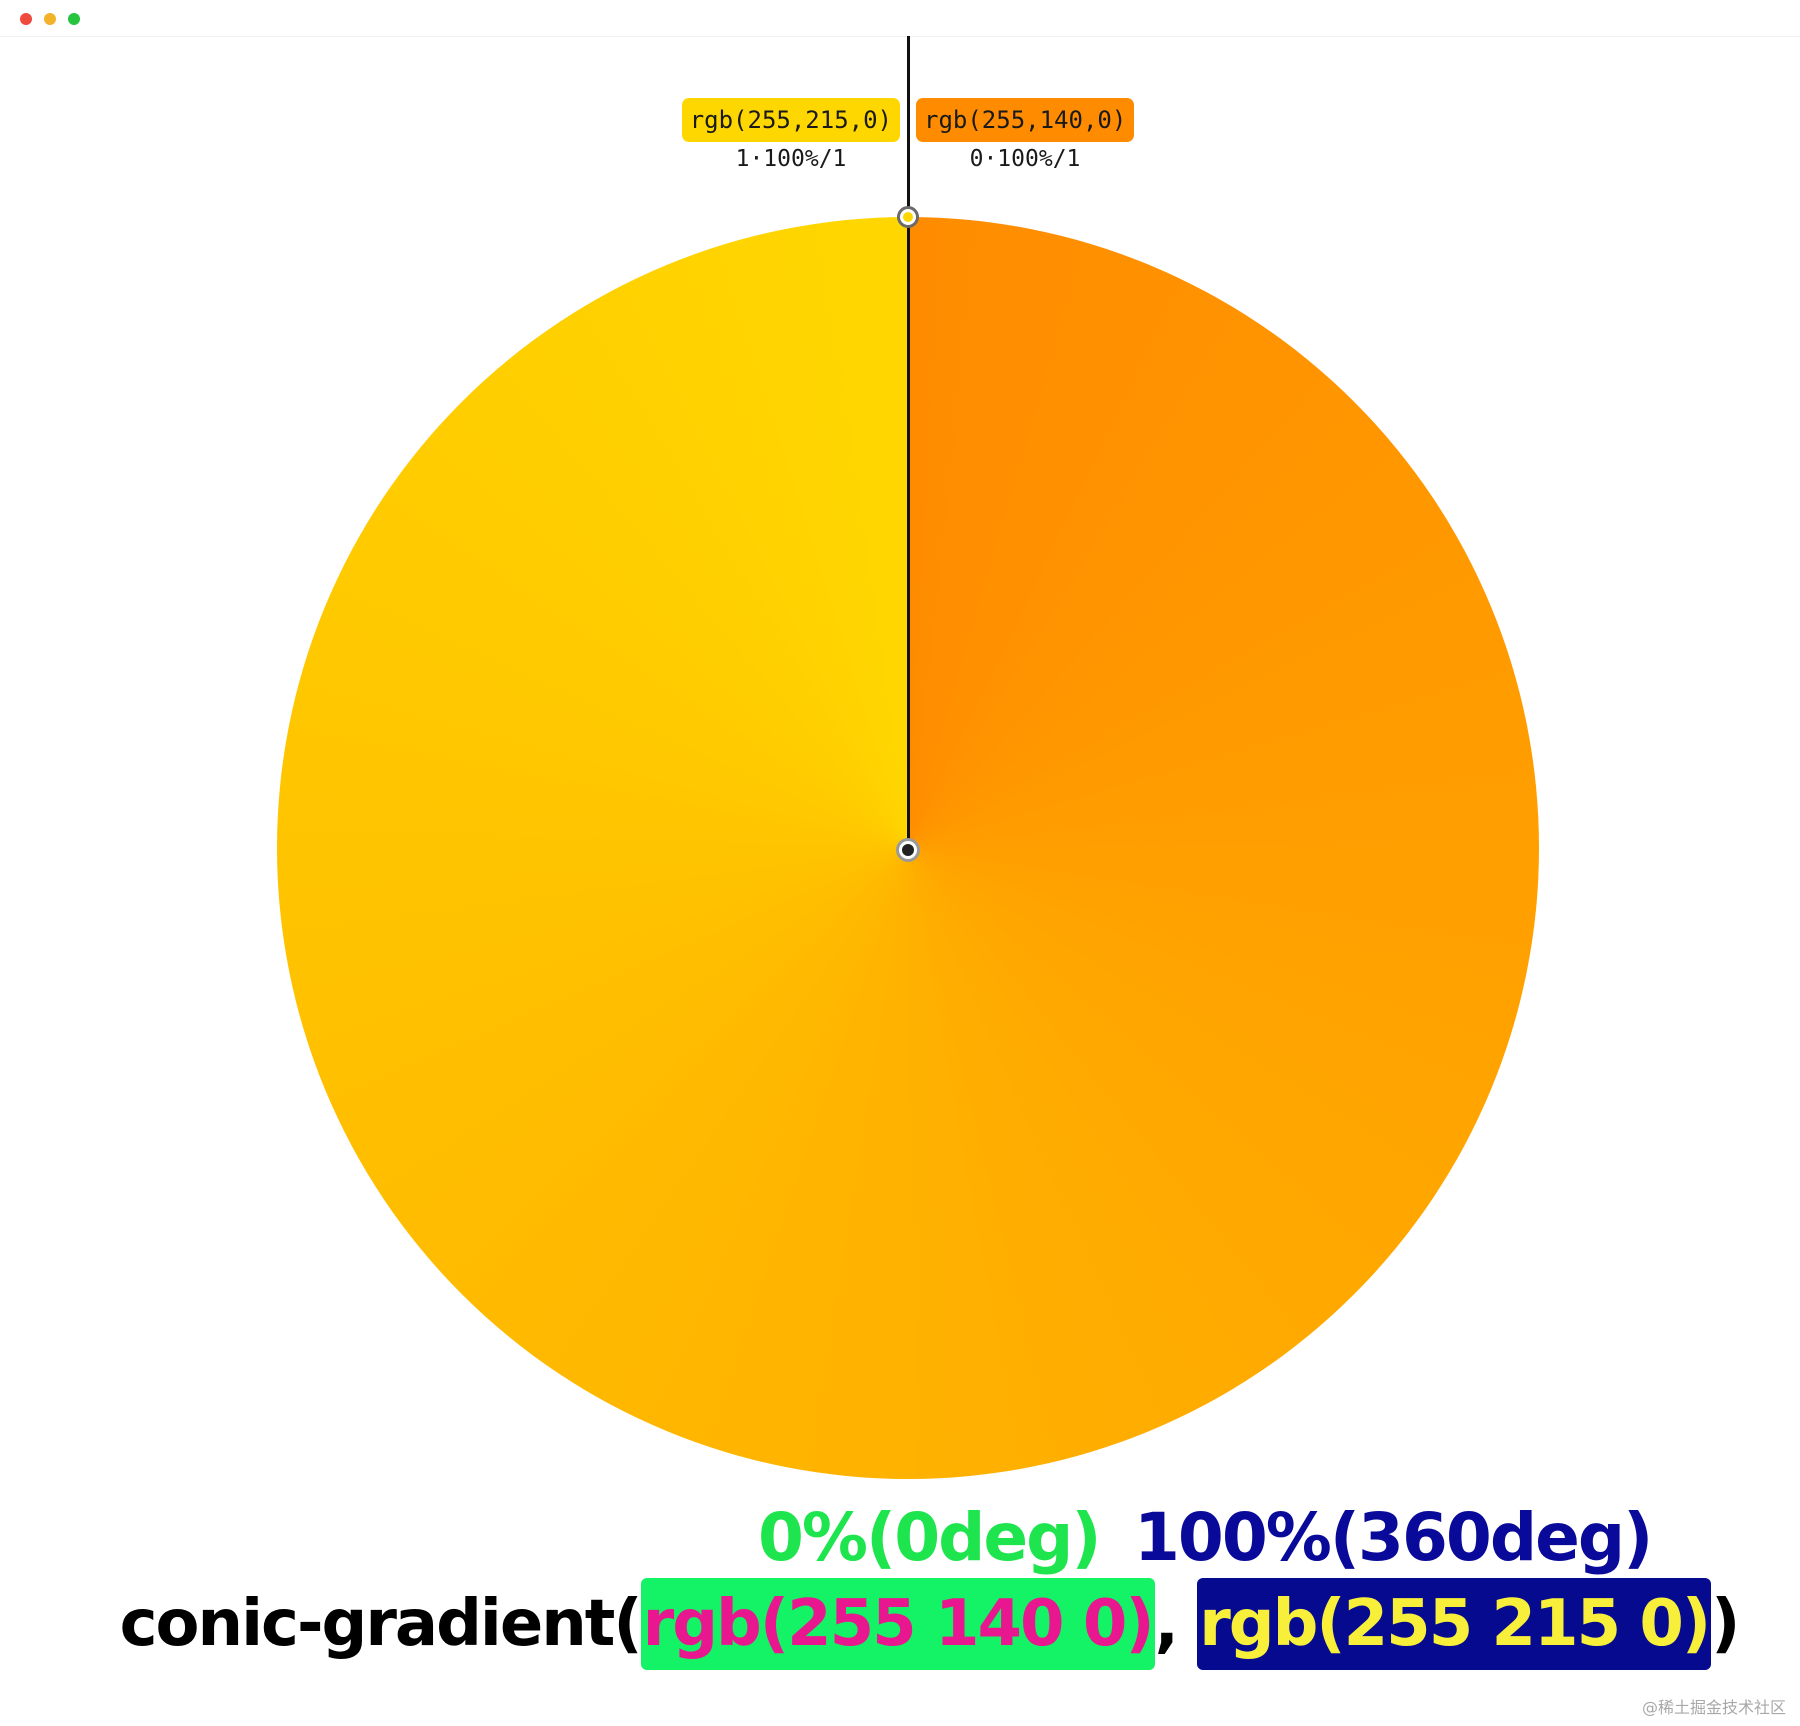 The width and height of the screenshot is (1800, 1726). I want to click on center-handle-dot, so click(908, 850).